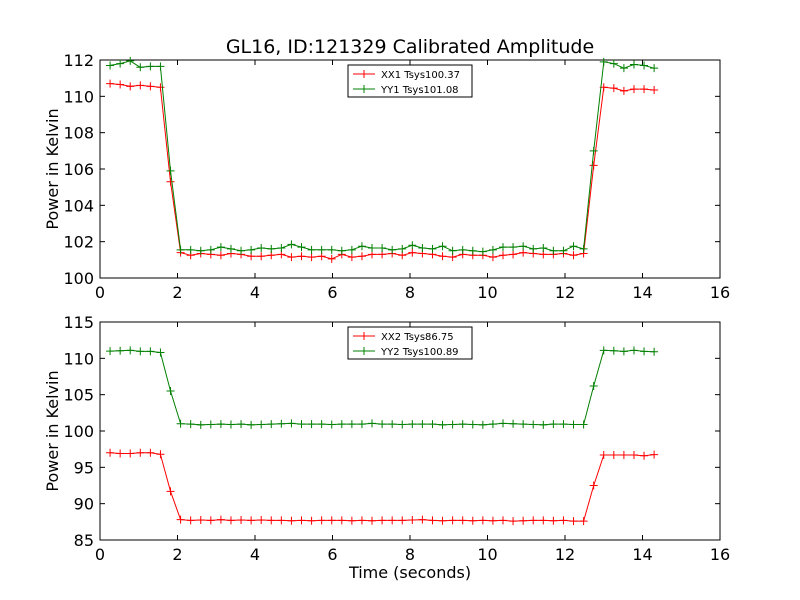  I want to click on y-tick-label: 108, so click(78, 133).